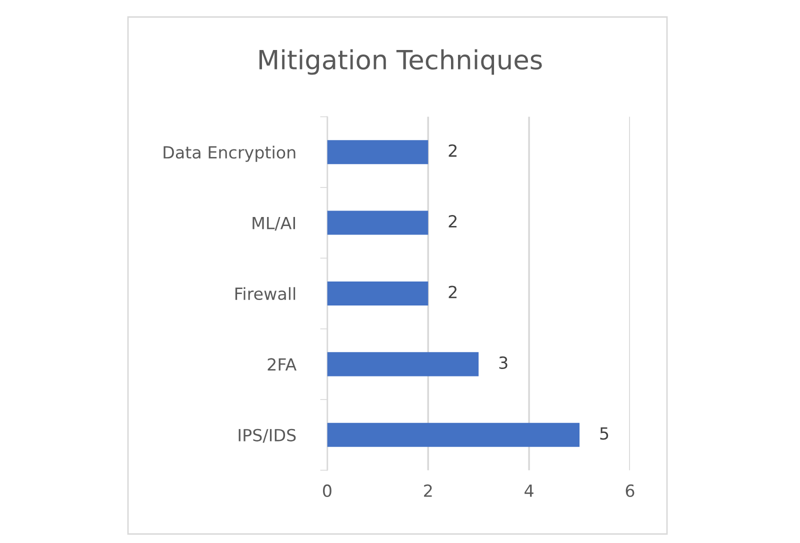 The height and width of the screenshot is (543, 800). Describe the element at coordinates (400, 62) in the screenshot. I see `chart-title: Mitigation Techniques` at that location.